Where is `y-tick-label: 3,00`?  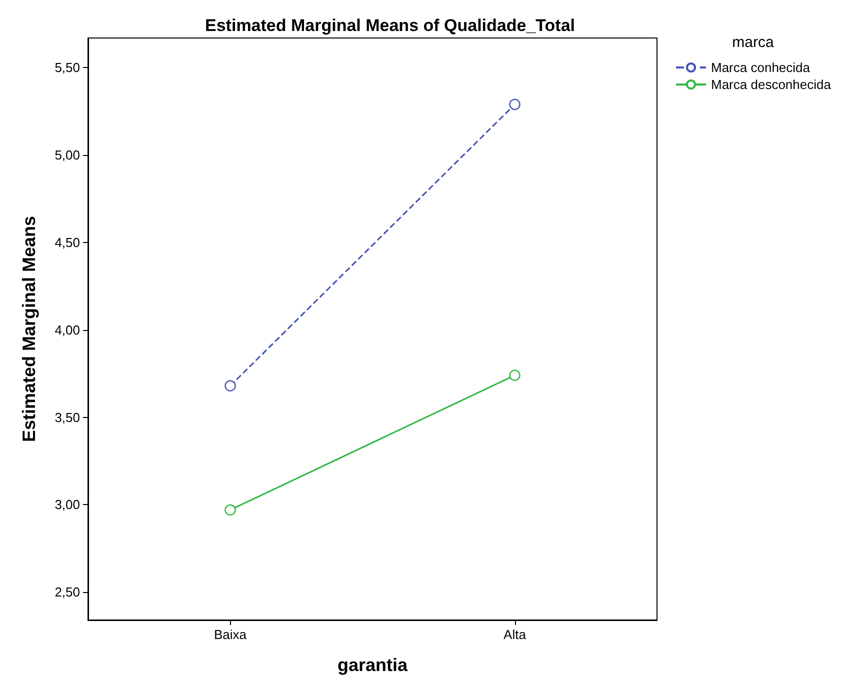 y-tick-label: 3,00 is located at coordinates (67, 504).